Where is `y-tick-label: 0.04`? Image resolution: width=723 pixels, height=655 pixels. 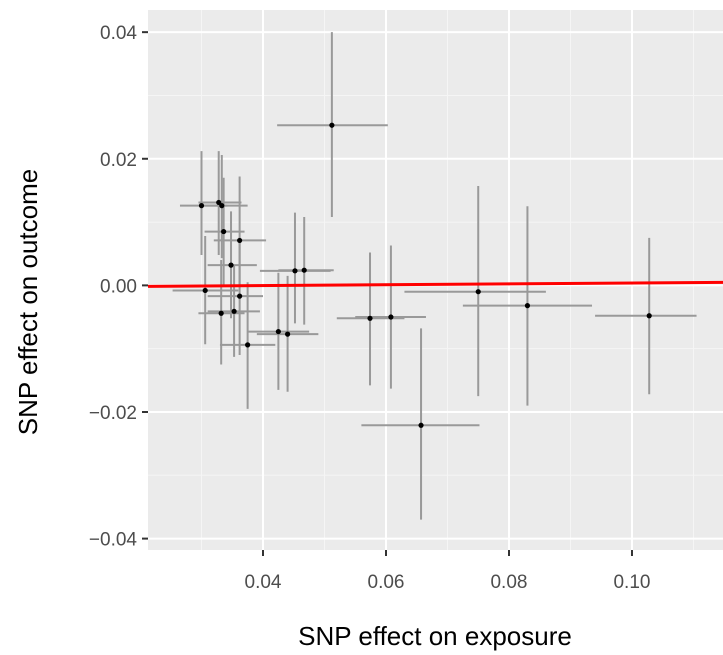 y-tick-label: 0.04 is located at coordinates (118, 33).